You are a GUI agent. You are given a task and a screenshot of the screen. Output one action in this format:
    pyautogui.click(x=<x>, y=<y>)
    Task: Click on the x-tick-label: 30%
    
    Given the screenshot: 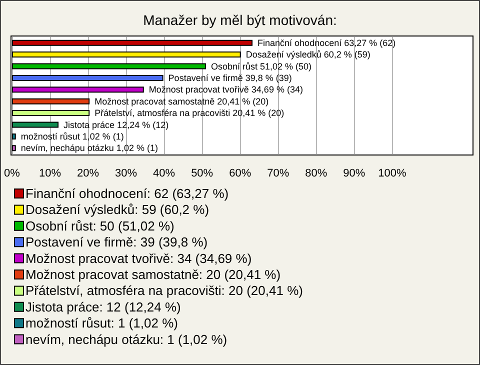 What is the action you would take?
    pyautogui.click(x=126, y=174)
    